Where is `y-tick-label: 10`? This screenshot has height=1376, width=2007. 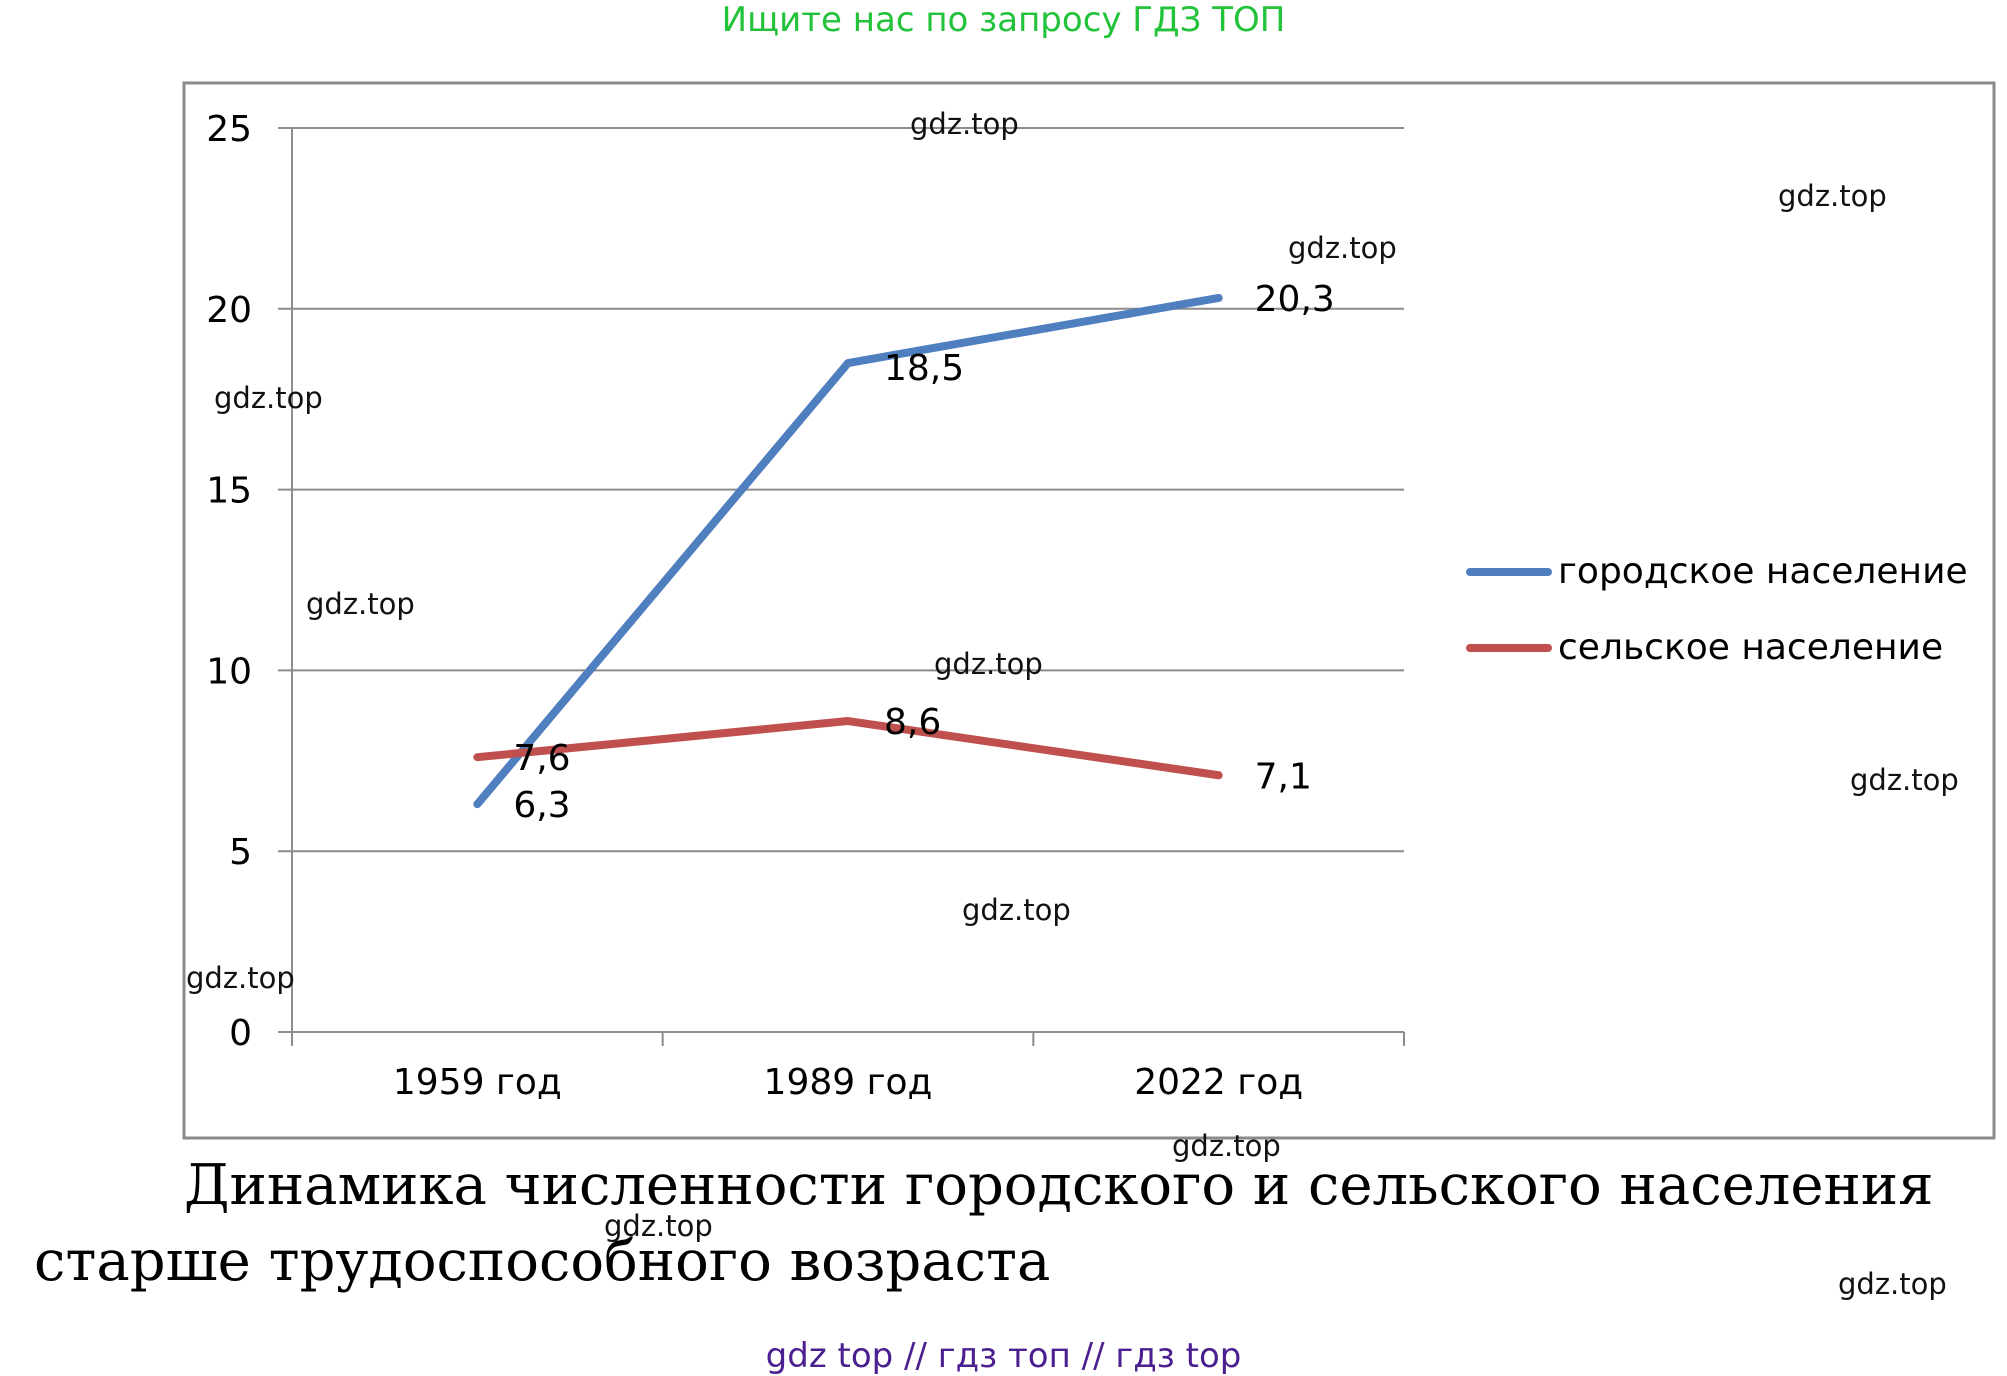
y-tick-label: 10 is located at coordinates (229, 671).